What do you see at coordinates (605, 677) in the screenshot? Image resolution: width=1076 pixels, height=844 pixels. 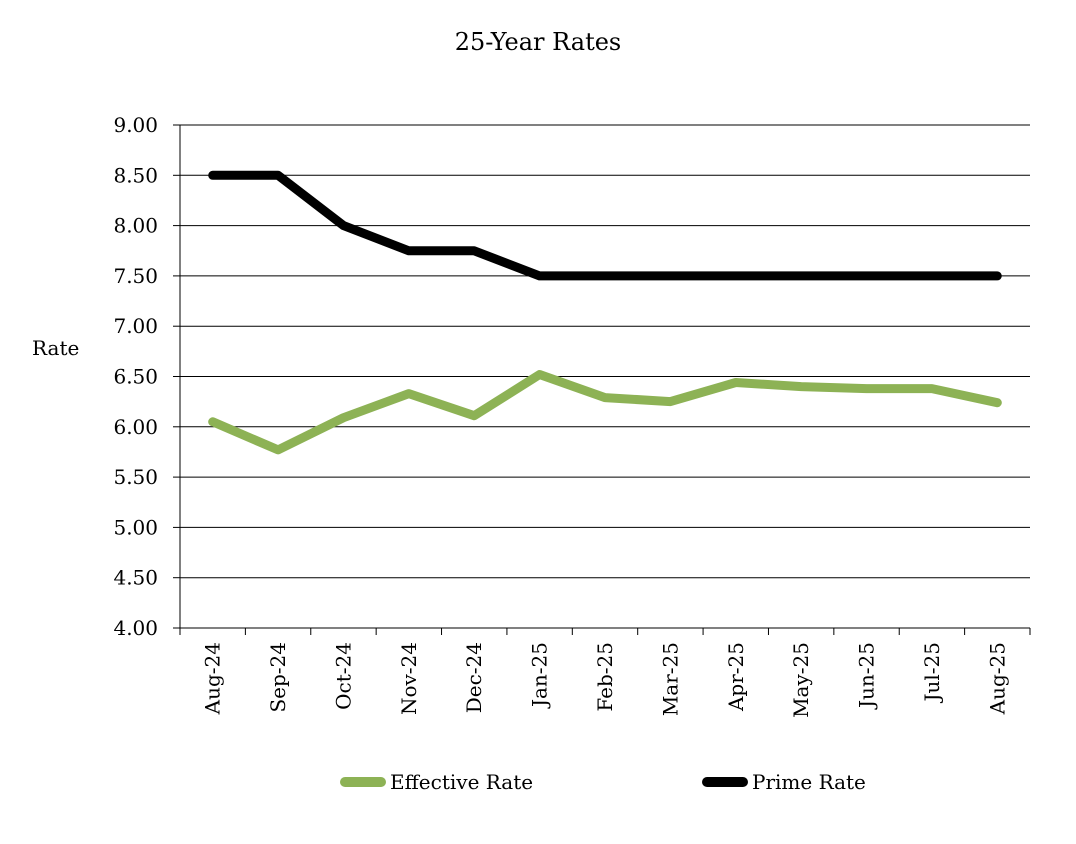 I see `x-tick-label: Feb-25` at bounding box center [605, 677].